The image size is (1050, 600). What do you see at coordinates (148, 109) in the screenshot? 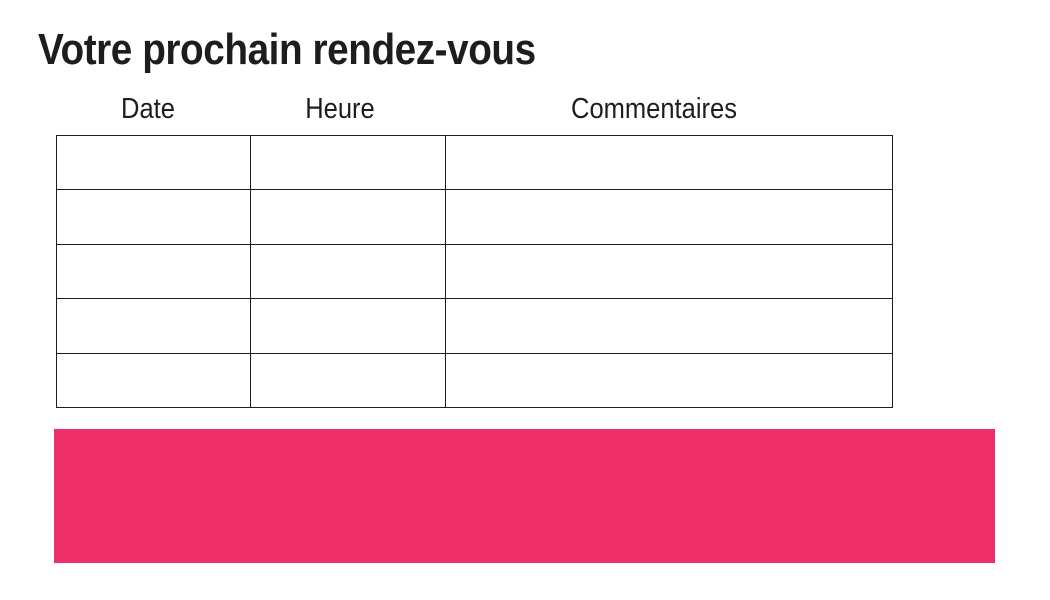
I see `column-header-date: Date` at bounding box center [148, 109].